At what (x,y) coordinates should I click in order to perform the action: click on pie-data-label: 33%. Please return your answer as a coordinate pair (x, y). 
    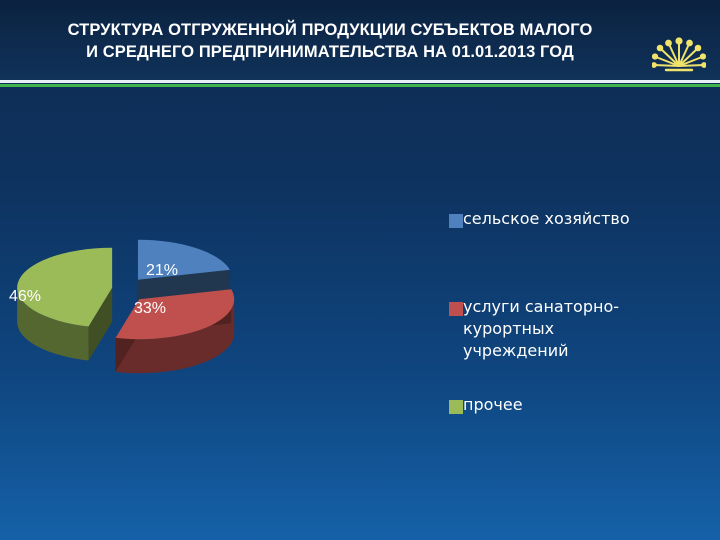
    Looking at the image, I should click on (150, 308).